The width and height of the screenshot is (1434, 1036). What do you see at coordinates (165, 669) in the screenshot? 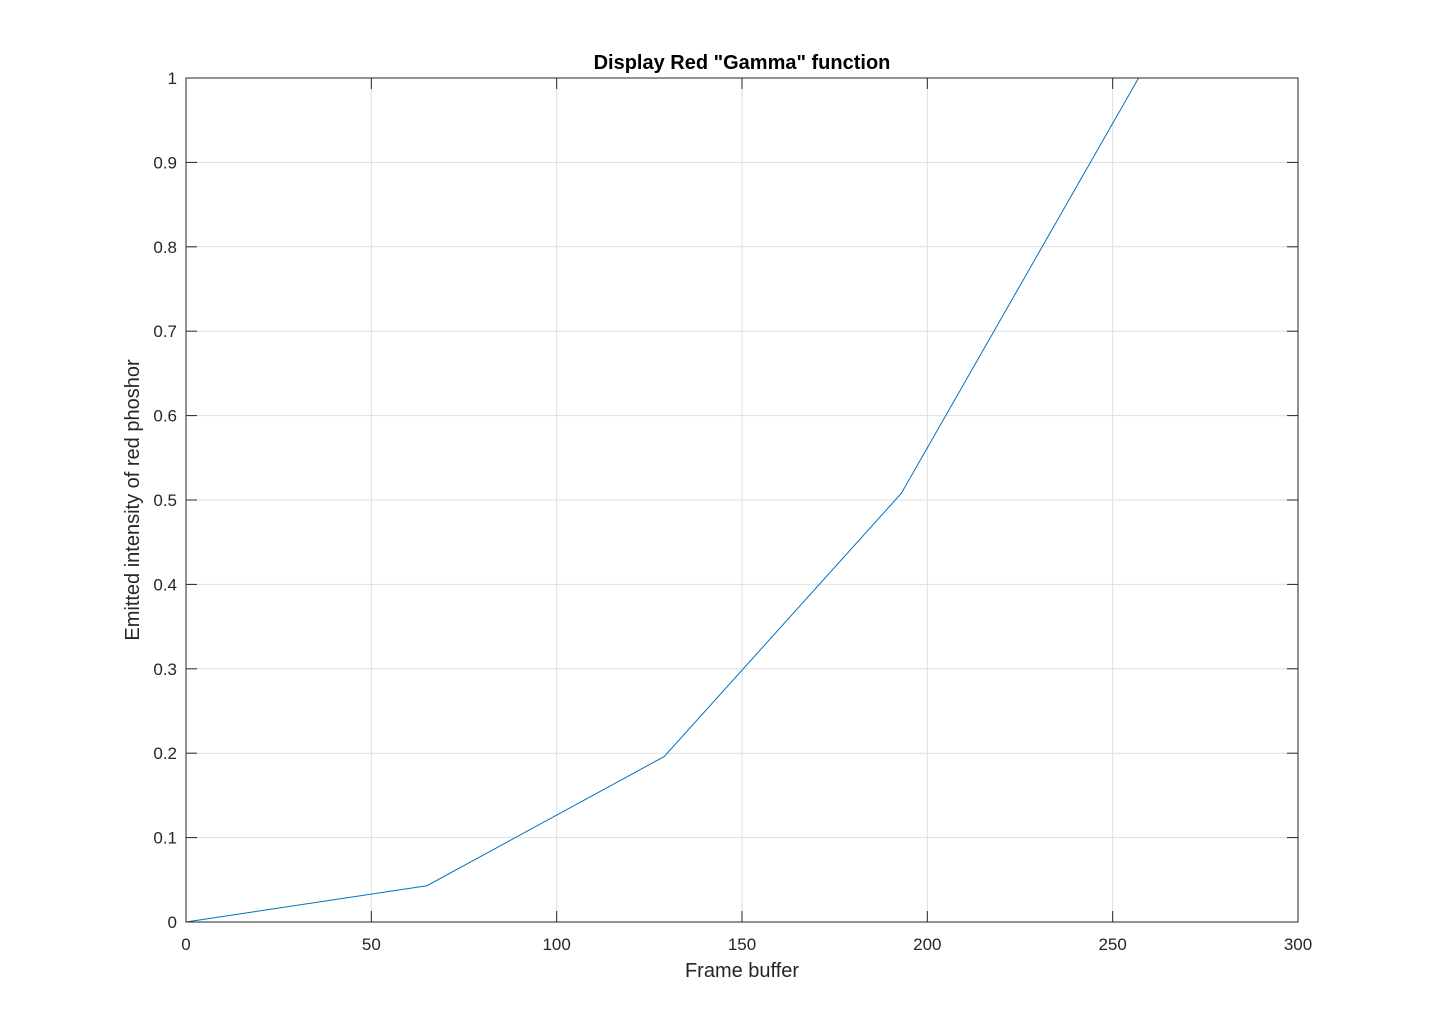
I see `y-tick-label: 0.3` at bounding box center [165, 669].